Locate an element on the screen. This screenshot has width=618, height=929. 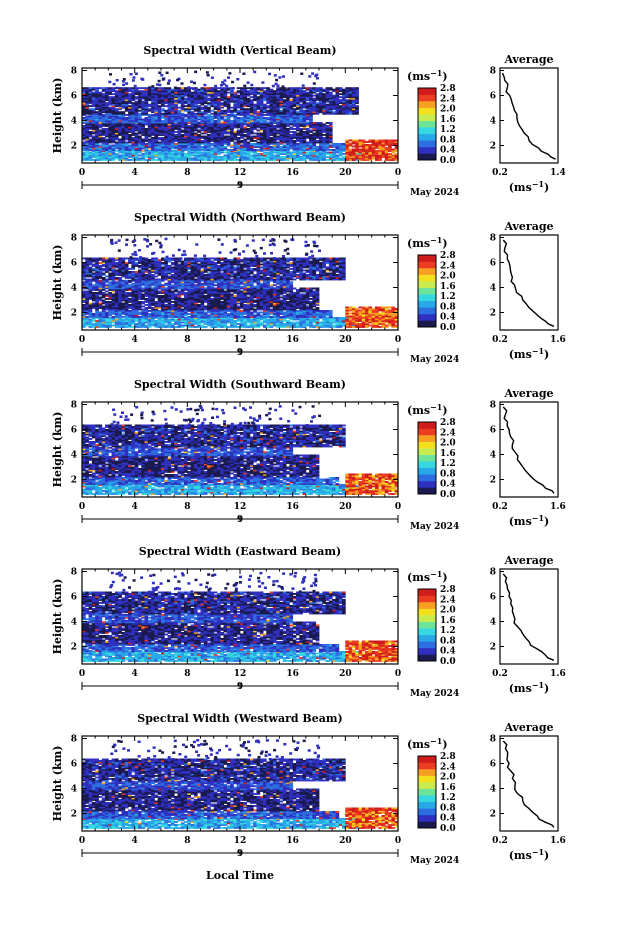
y-tick-label: 4 is located at coordinates (74, 122).